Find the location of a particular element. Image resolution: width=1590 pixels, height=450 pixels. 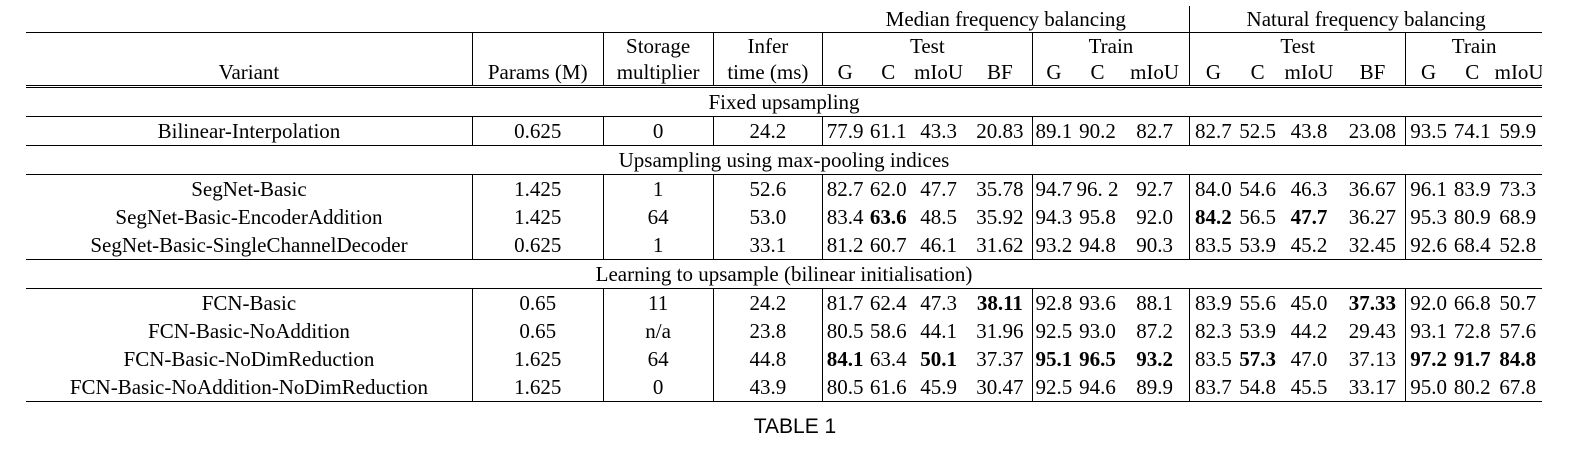

natural-train-g-header: G is located at coordinates (1428, 73).